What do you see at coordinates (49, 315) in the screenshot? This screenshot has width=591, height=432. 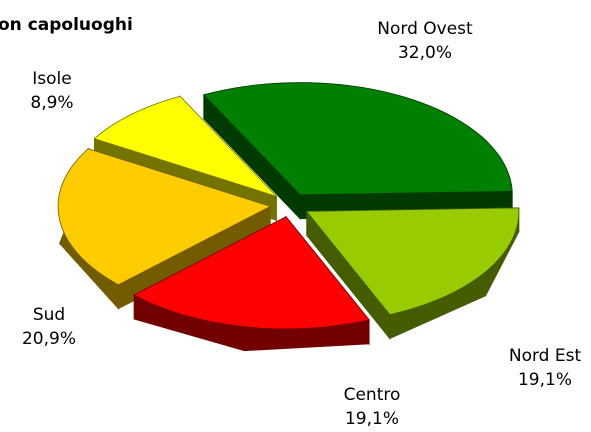 I see `slice-label: Sud` at bounding box center [49, 315].